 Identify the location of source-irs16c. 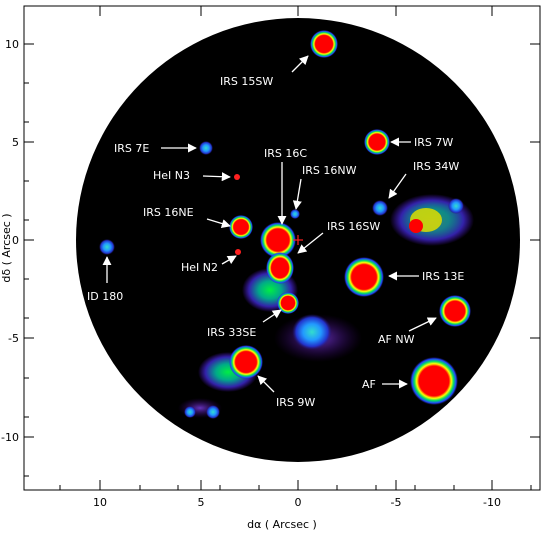
(278, 240).